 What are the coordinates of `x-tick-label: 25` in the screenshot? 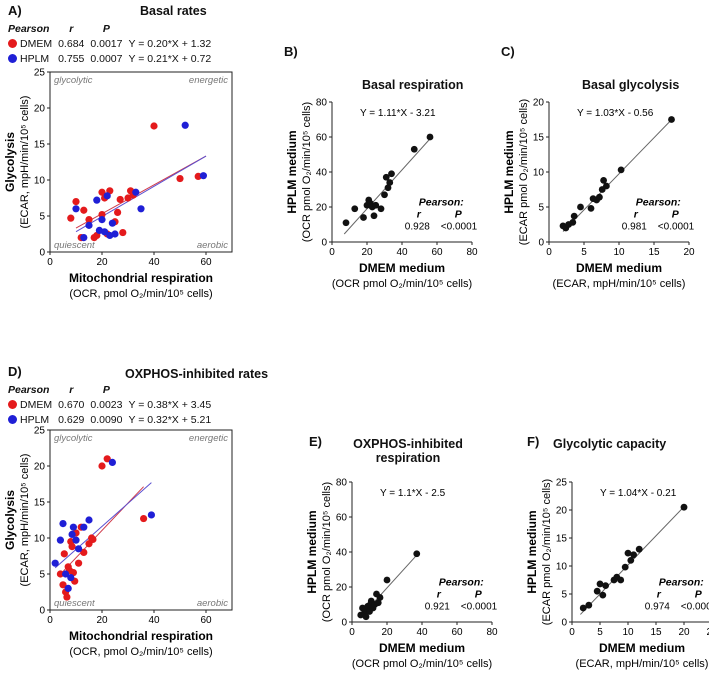 It's located at (707, 632).